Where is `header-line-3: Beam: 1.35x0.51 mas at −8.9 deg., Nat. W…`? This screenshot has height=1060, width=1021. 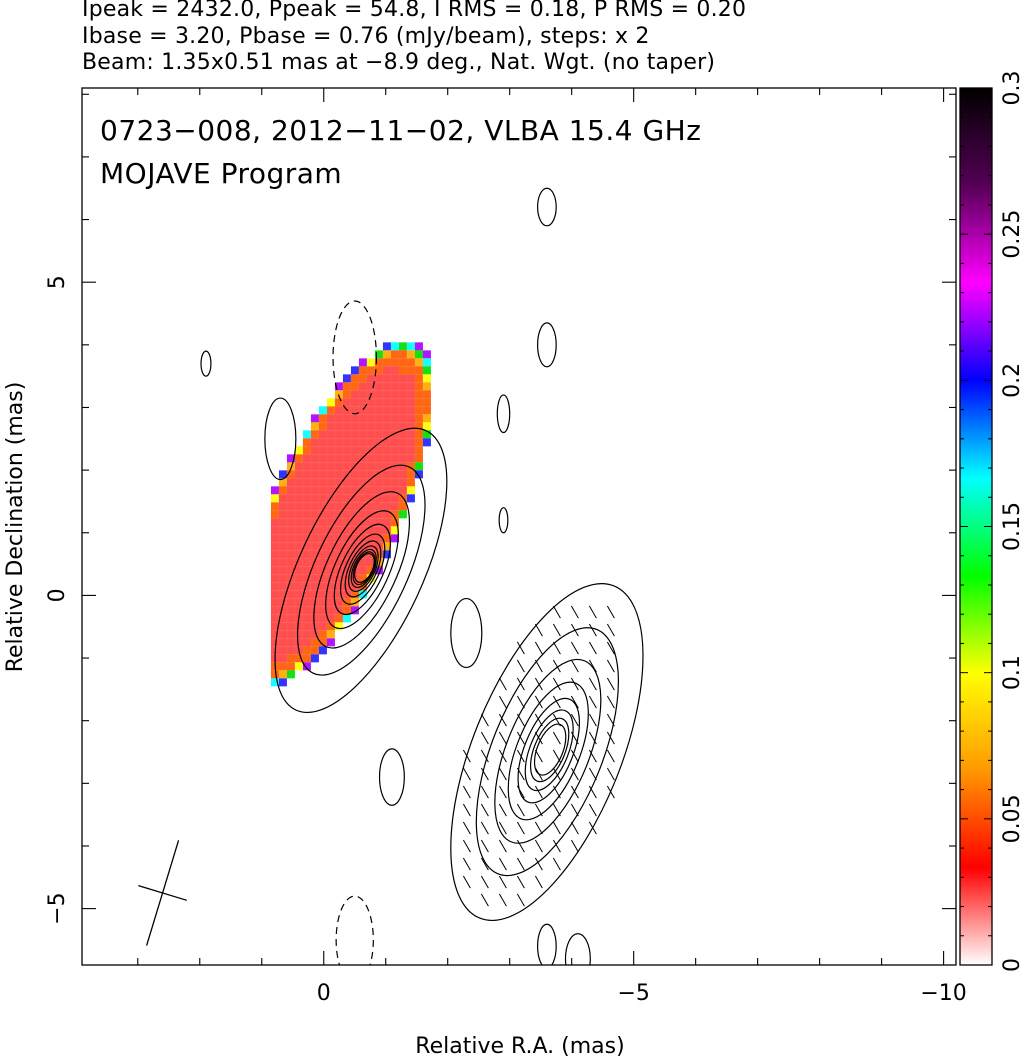
header-line-3: Beam: 1.35x0.51 mas at −8.9 deg., Nat. W… is located at coordinates (399, 62).